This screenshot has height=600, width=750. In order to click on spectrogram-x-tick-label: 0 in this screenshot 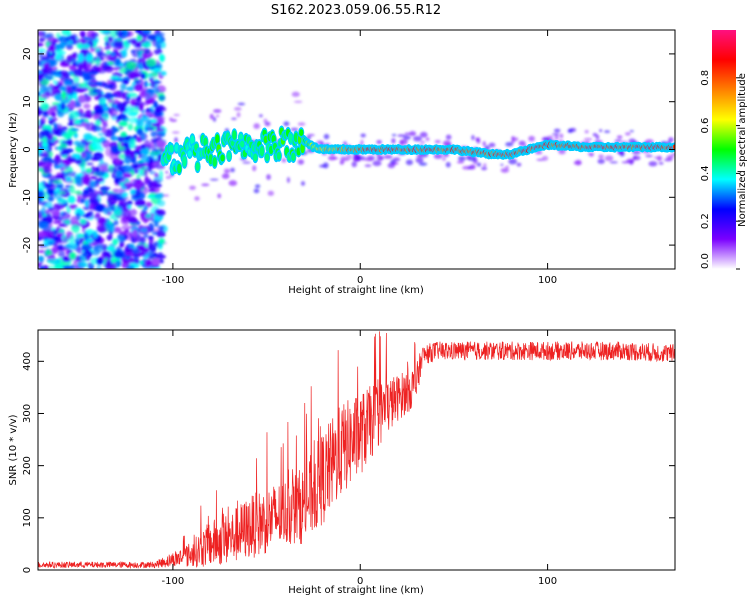, I will do `click(360, 280)`.